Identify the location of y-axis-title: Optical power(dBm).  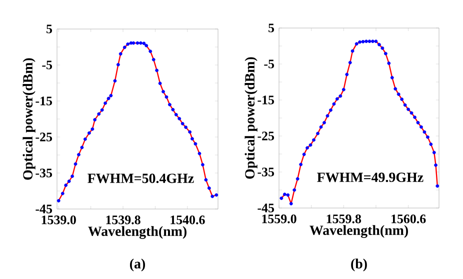
(29, 119).